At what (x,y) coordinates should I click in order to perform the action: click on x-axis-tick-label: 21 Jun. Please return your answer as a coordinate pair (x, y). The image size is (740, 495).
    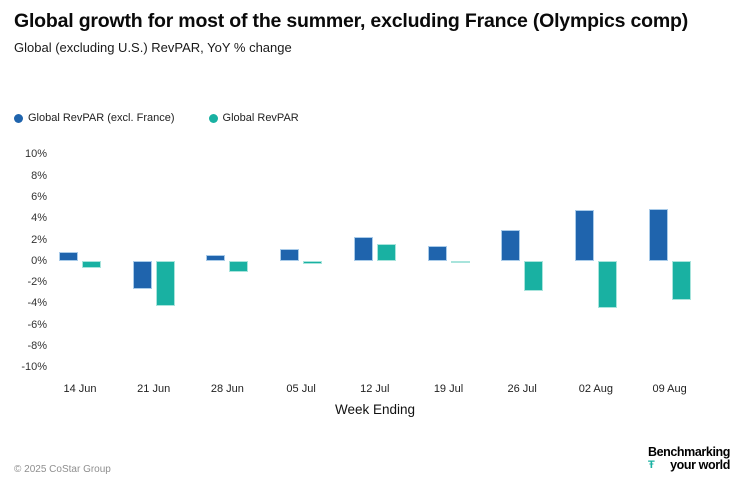
    Looking at the image, I should click on (154, 389).